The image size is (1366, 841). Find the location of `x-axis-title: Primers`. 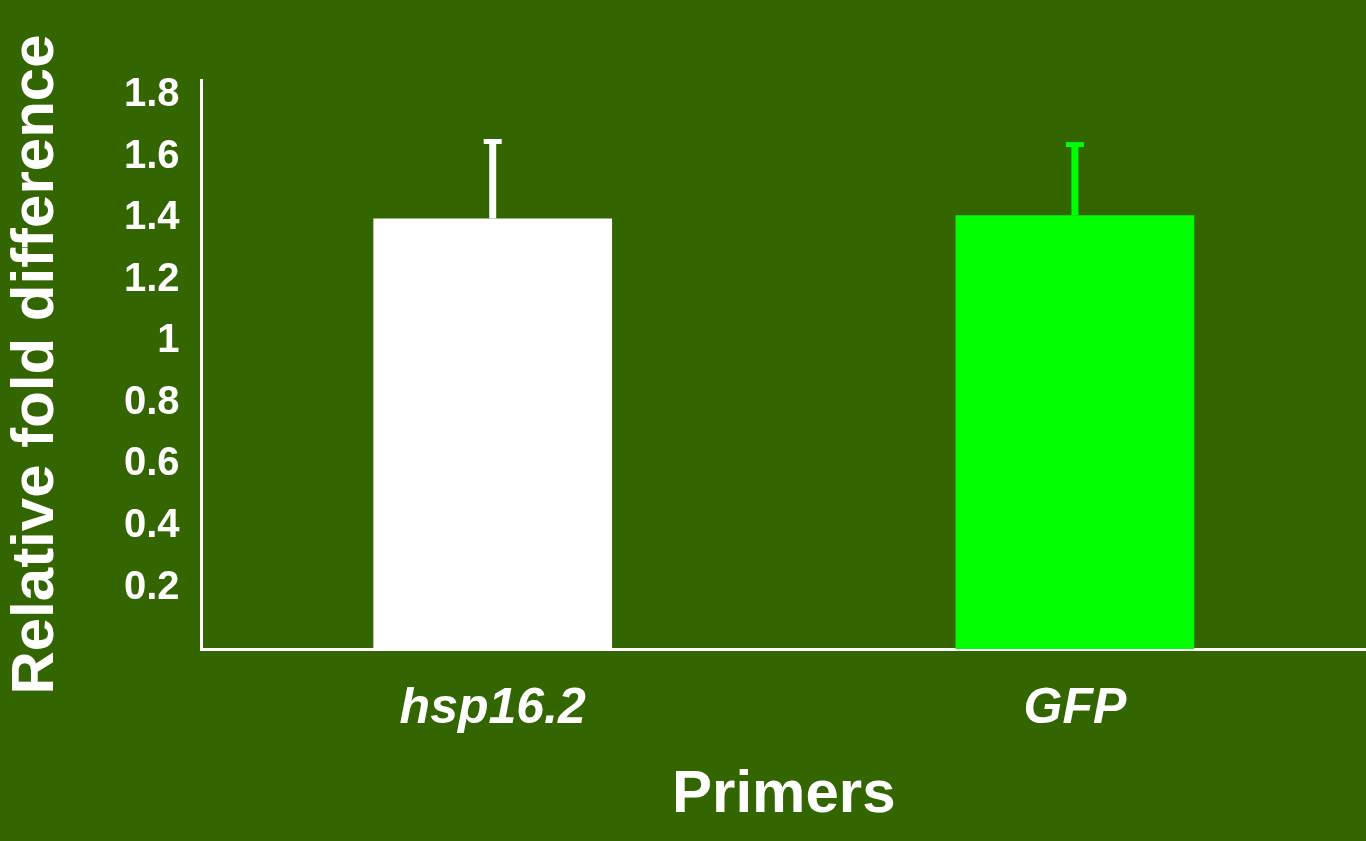

x-axis-title: Primers is located at coordinates (784, 791).